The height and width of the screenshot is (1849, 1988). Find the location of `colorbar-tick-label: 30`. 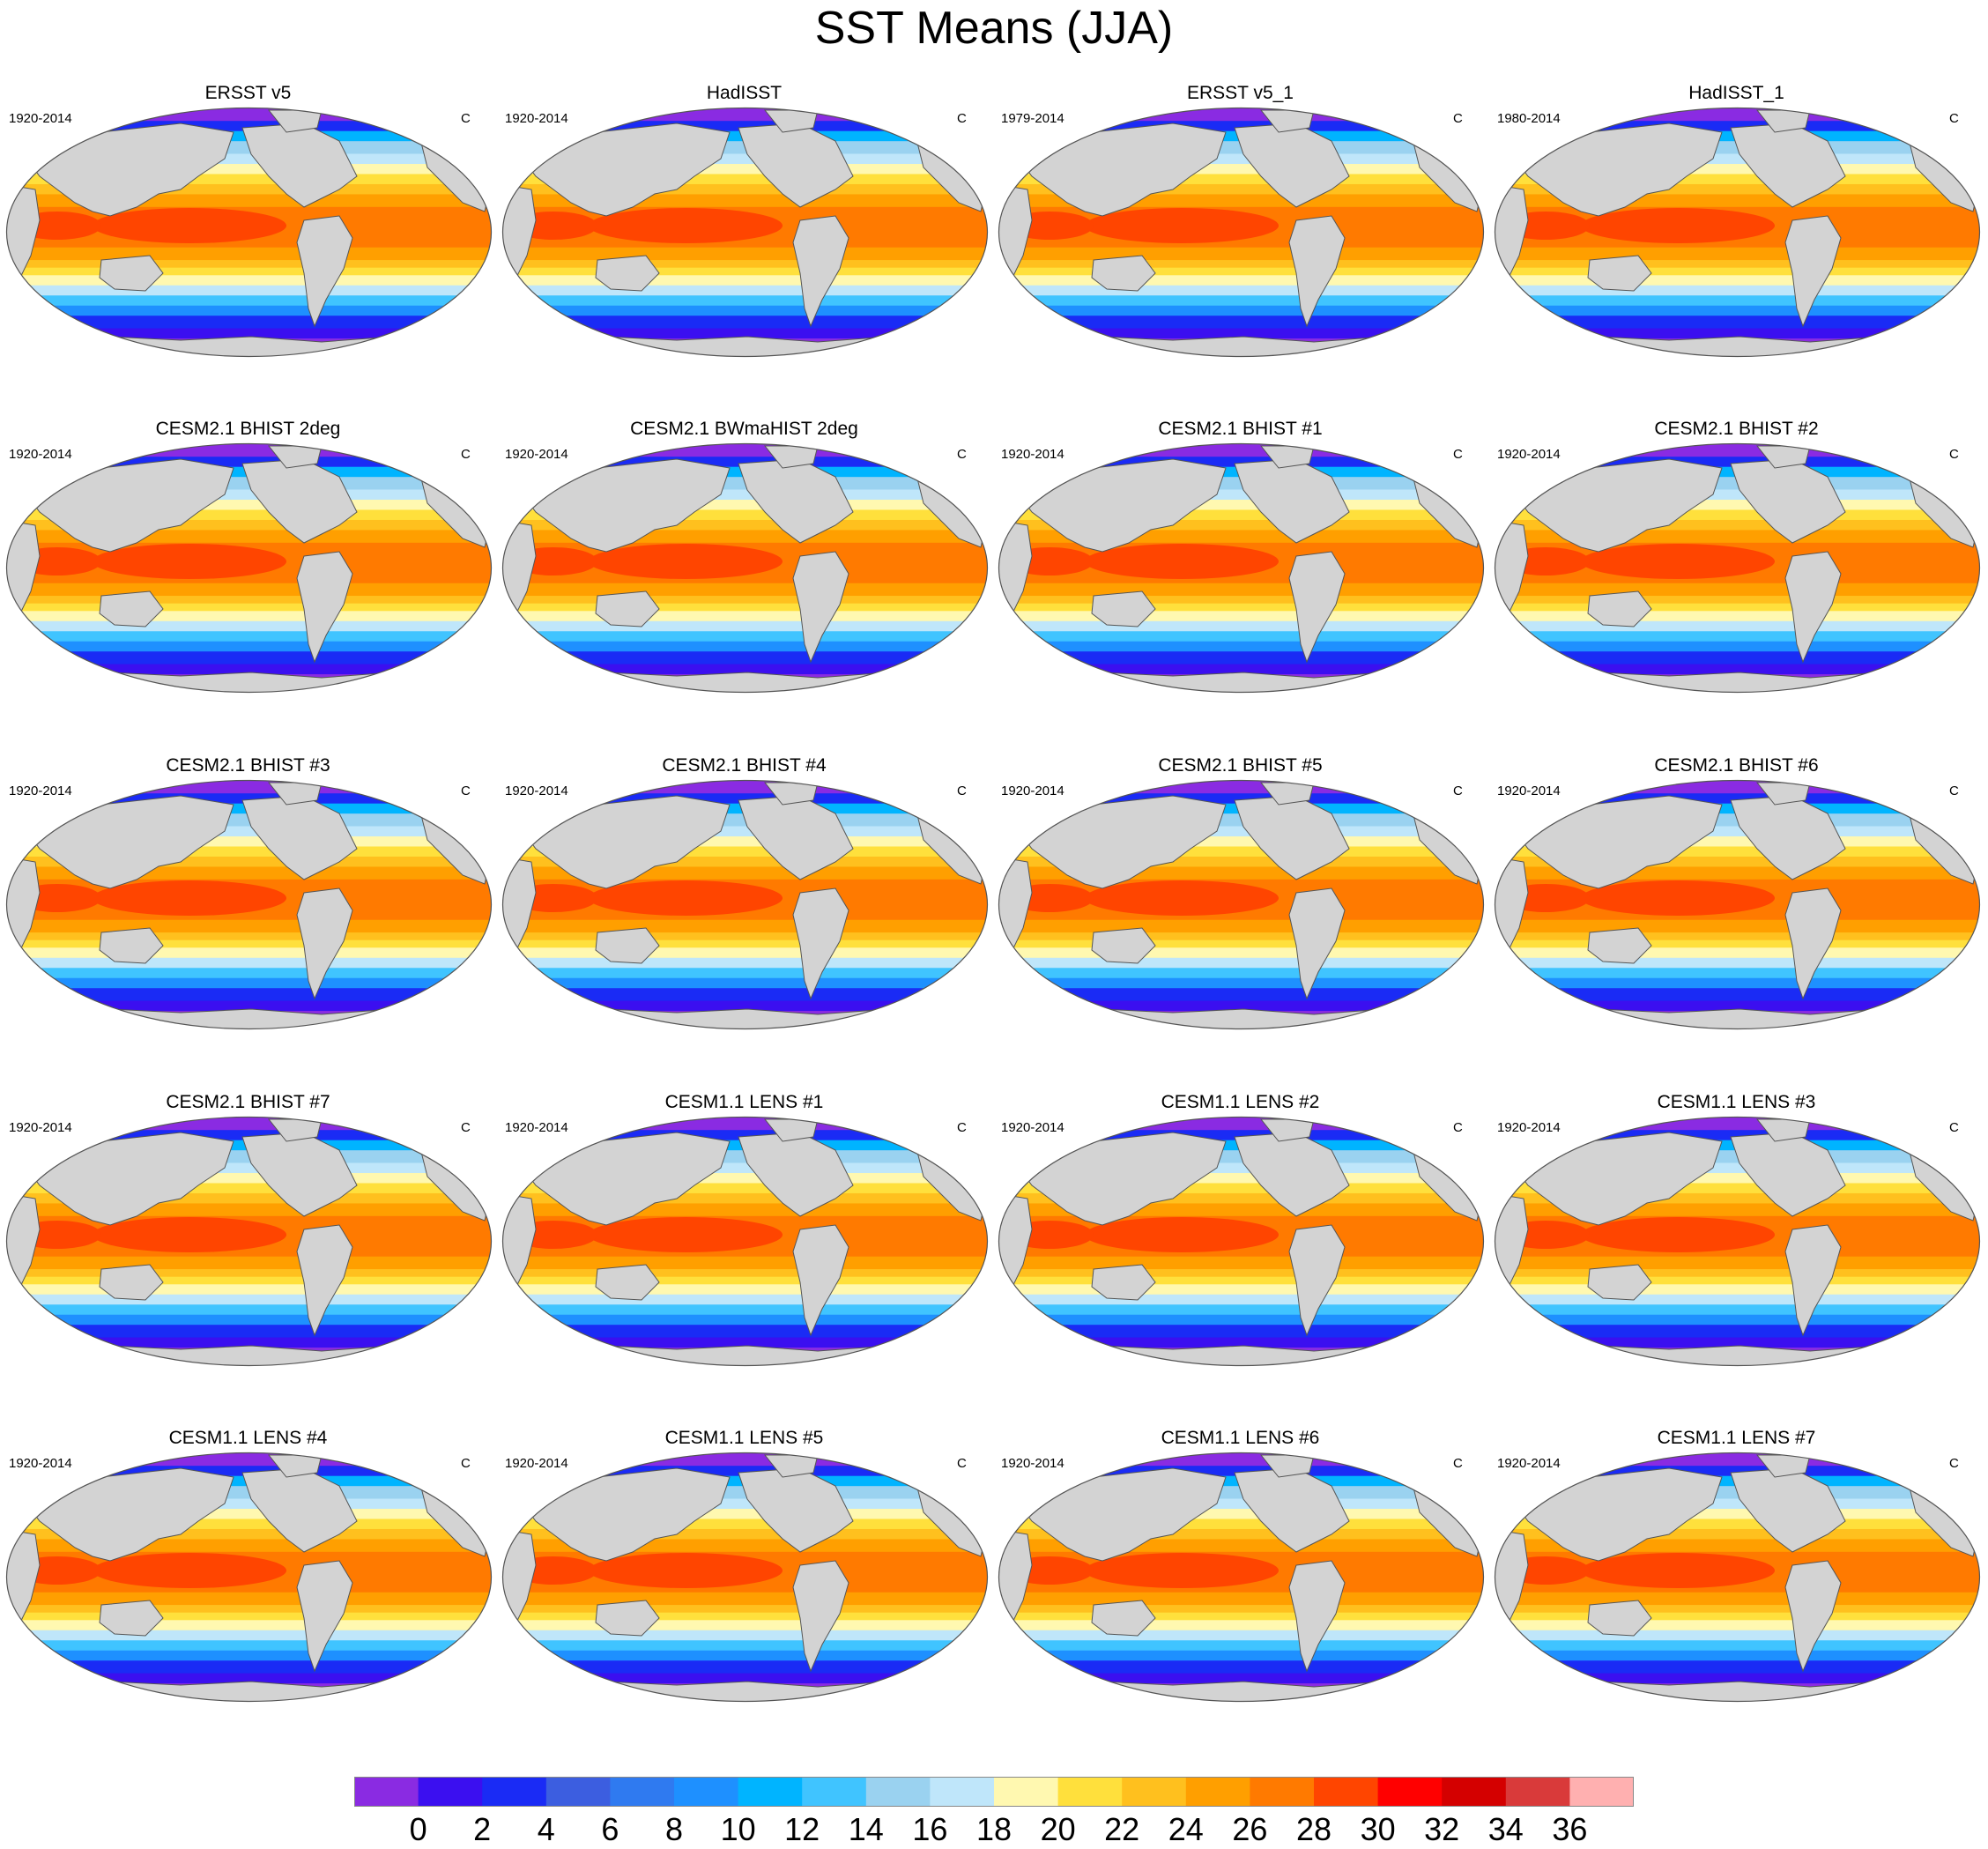

colorbar-tick-label: 30 is located at coordinates (1378, 1829).